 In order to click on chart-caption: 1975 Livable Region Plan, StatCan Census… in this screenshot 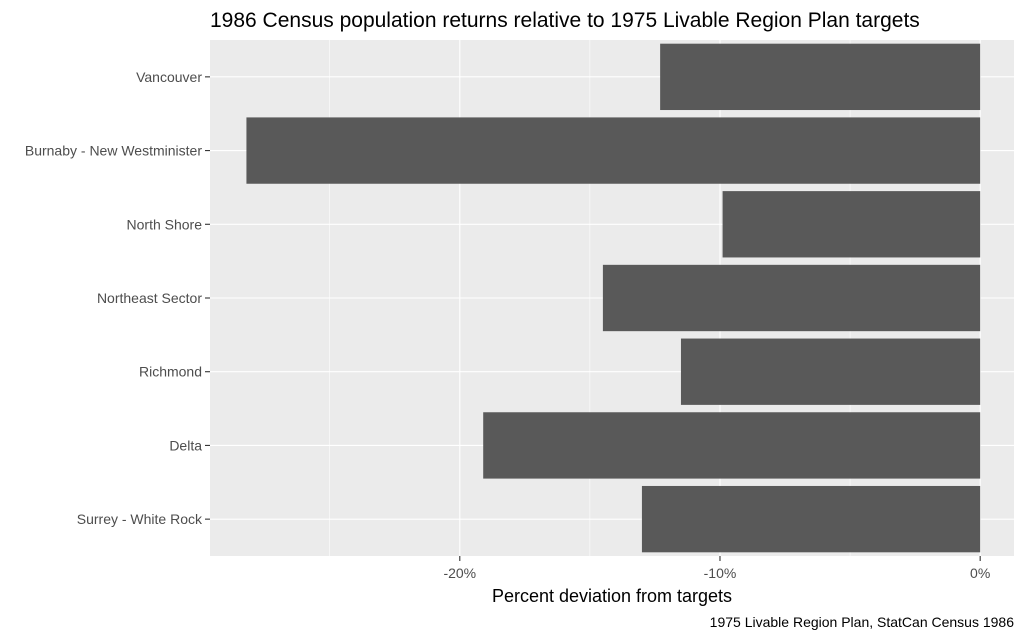, I will do `click(862, 622)`.